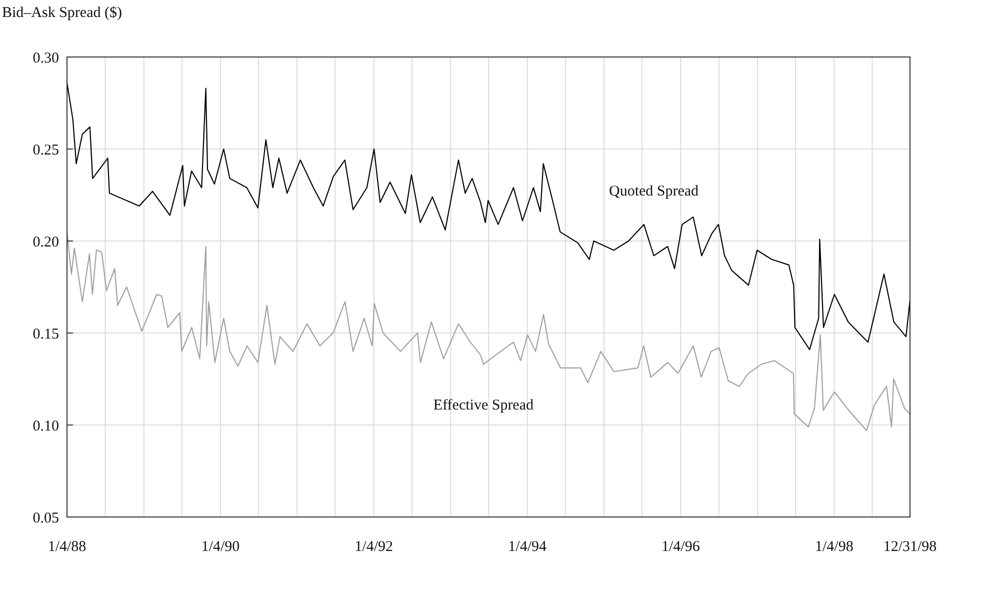 This screenshot has height=594, width=981. Describe the element at coordinates (654, 192) in the screenshot. I see `series-label: Quoted Spread` at that location.